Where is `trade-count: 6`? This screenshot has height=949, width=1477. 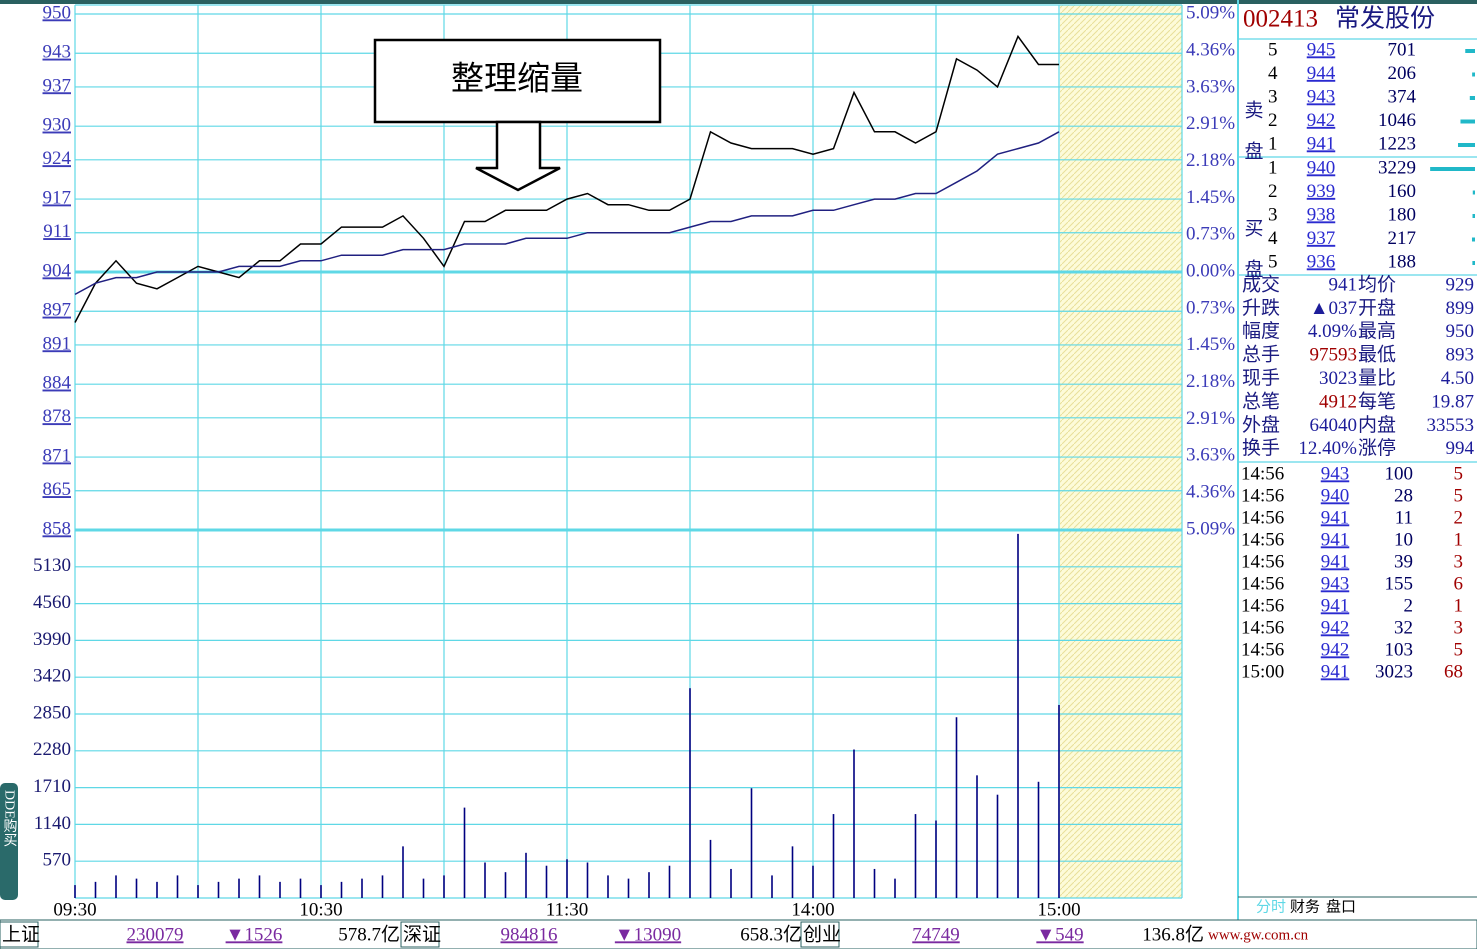
trade-count: 6 is located at coordinates (1459, 583).